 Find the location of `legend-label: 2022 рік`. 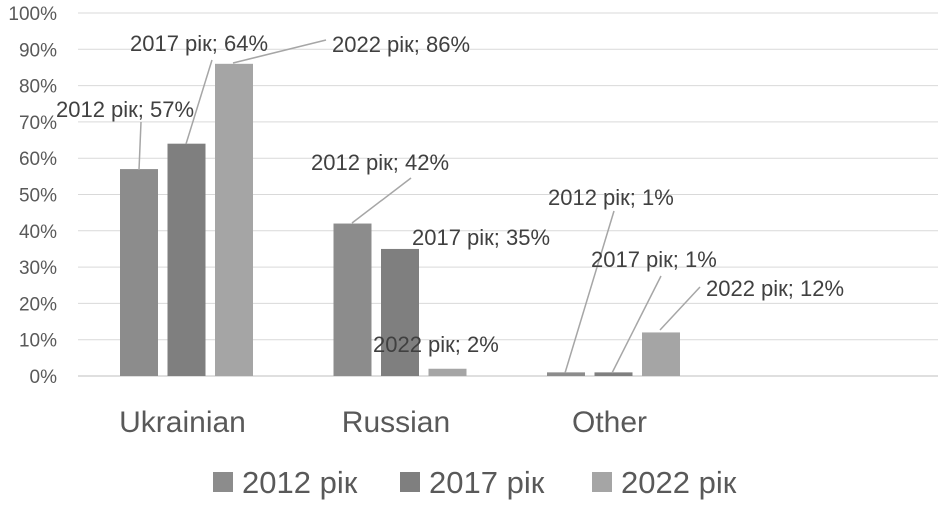

legend-label: 2022 рік is located at coordinates (679, 482).